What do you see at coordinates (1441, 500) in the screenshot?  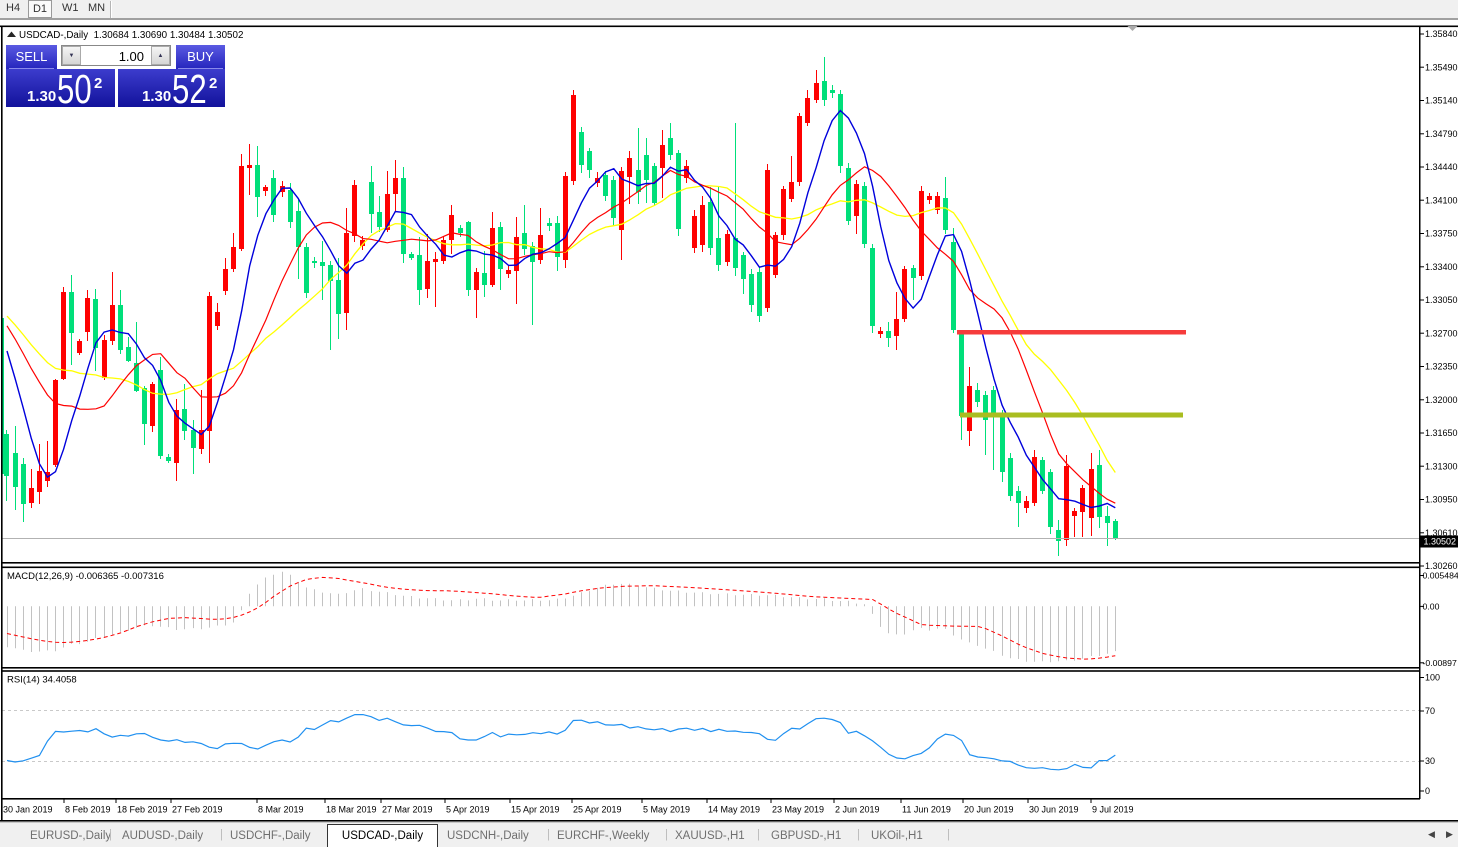 I see `svg-text: 1.30950` at bounding box center [1441, 500].